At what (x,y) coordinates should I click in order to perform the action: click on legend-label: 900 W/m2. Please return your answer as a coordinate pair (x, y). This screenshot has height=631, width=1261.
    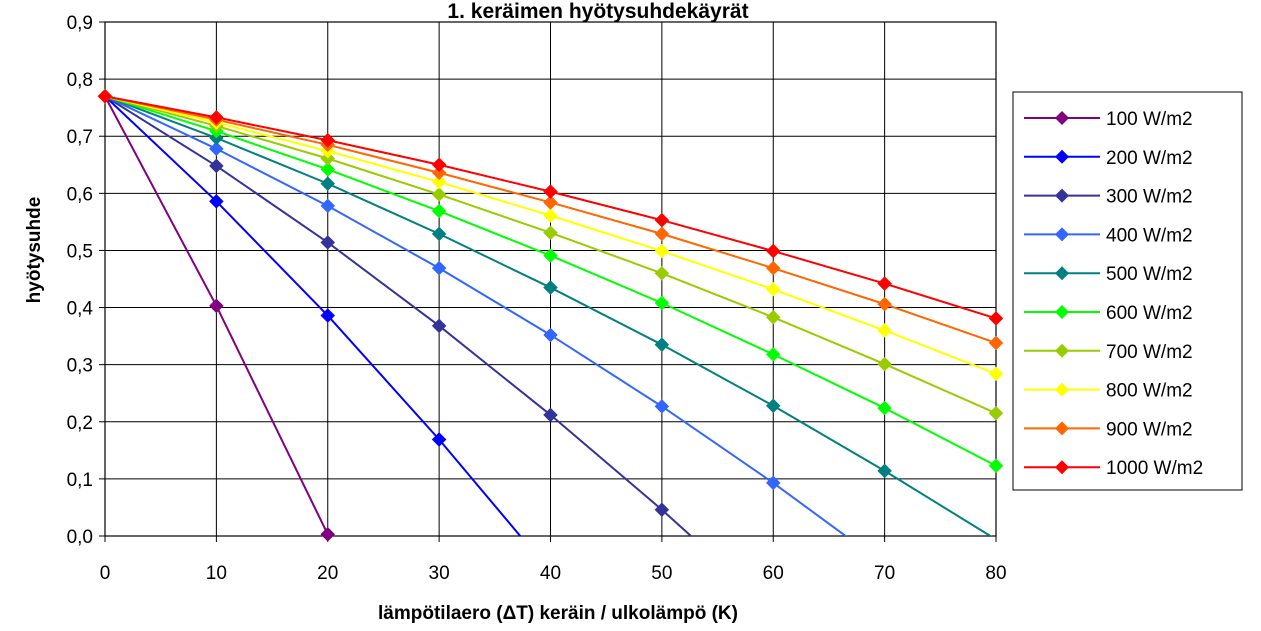
    Looking at the image, I should click on (1149, 429).